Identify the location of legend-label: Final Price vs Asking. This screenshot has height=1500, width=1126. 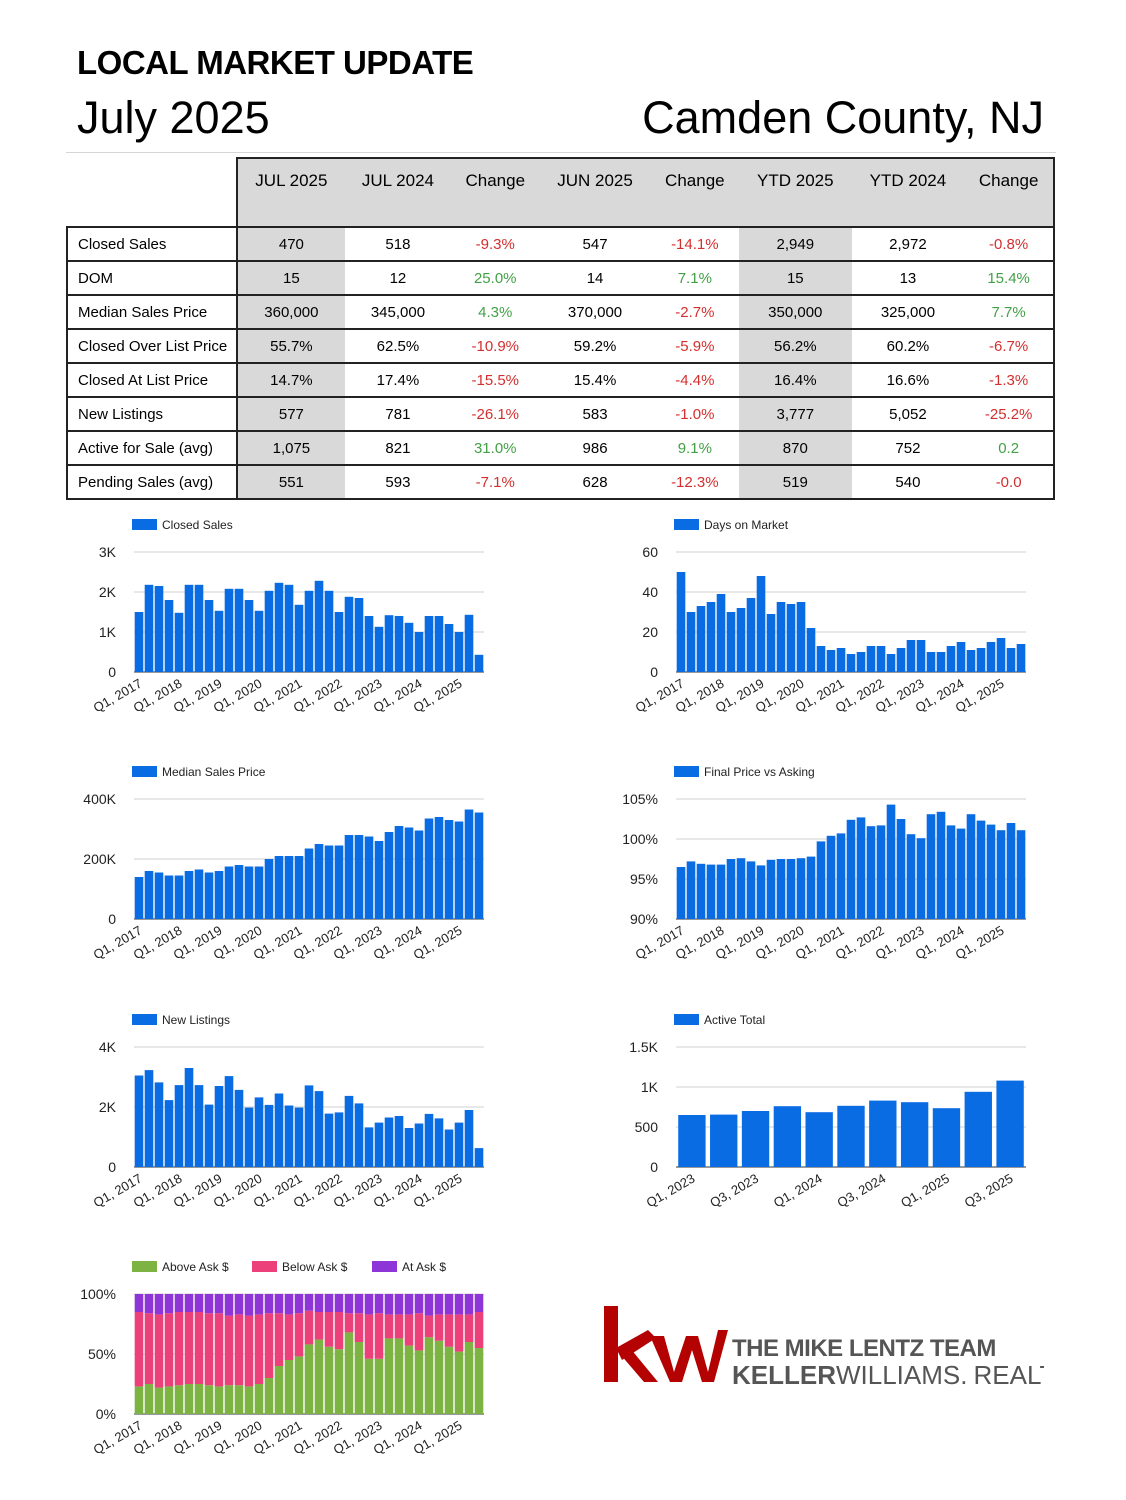
(759, 772).